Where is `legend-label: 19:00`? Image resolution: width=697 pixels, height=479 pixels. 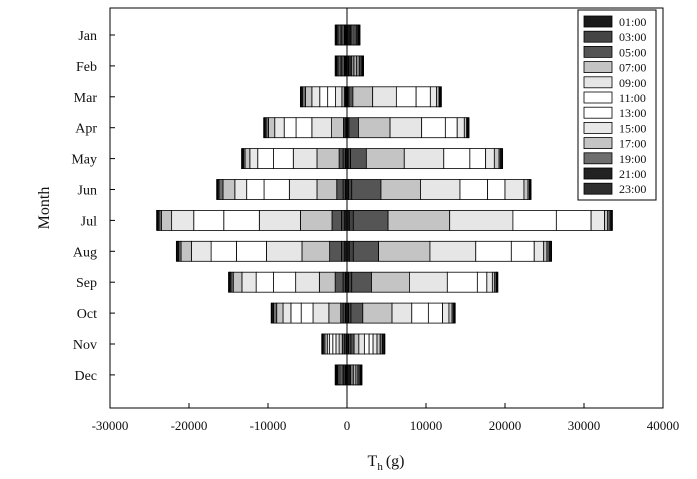 legend-label: 19:00 is located at coordinates (632, 159).